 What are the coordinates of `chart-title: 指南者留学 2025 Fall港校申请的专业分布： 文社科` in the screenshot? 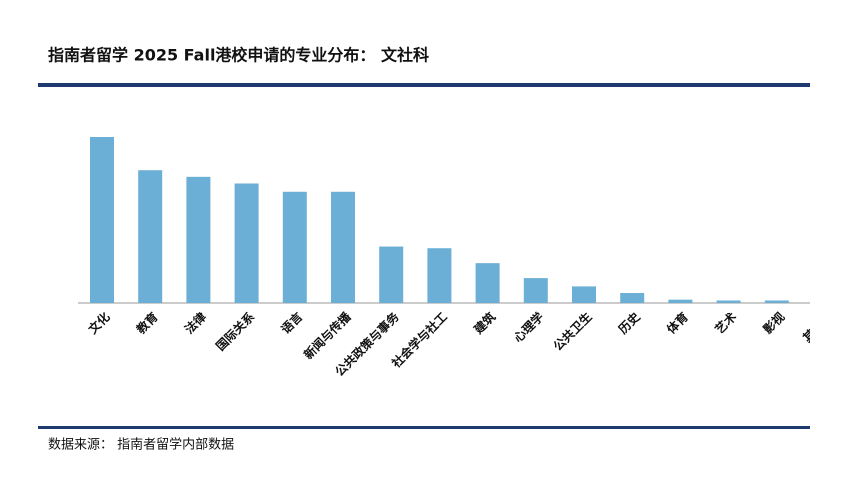 It's located at (238, 55).